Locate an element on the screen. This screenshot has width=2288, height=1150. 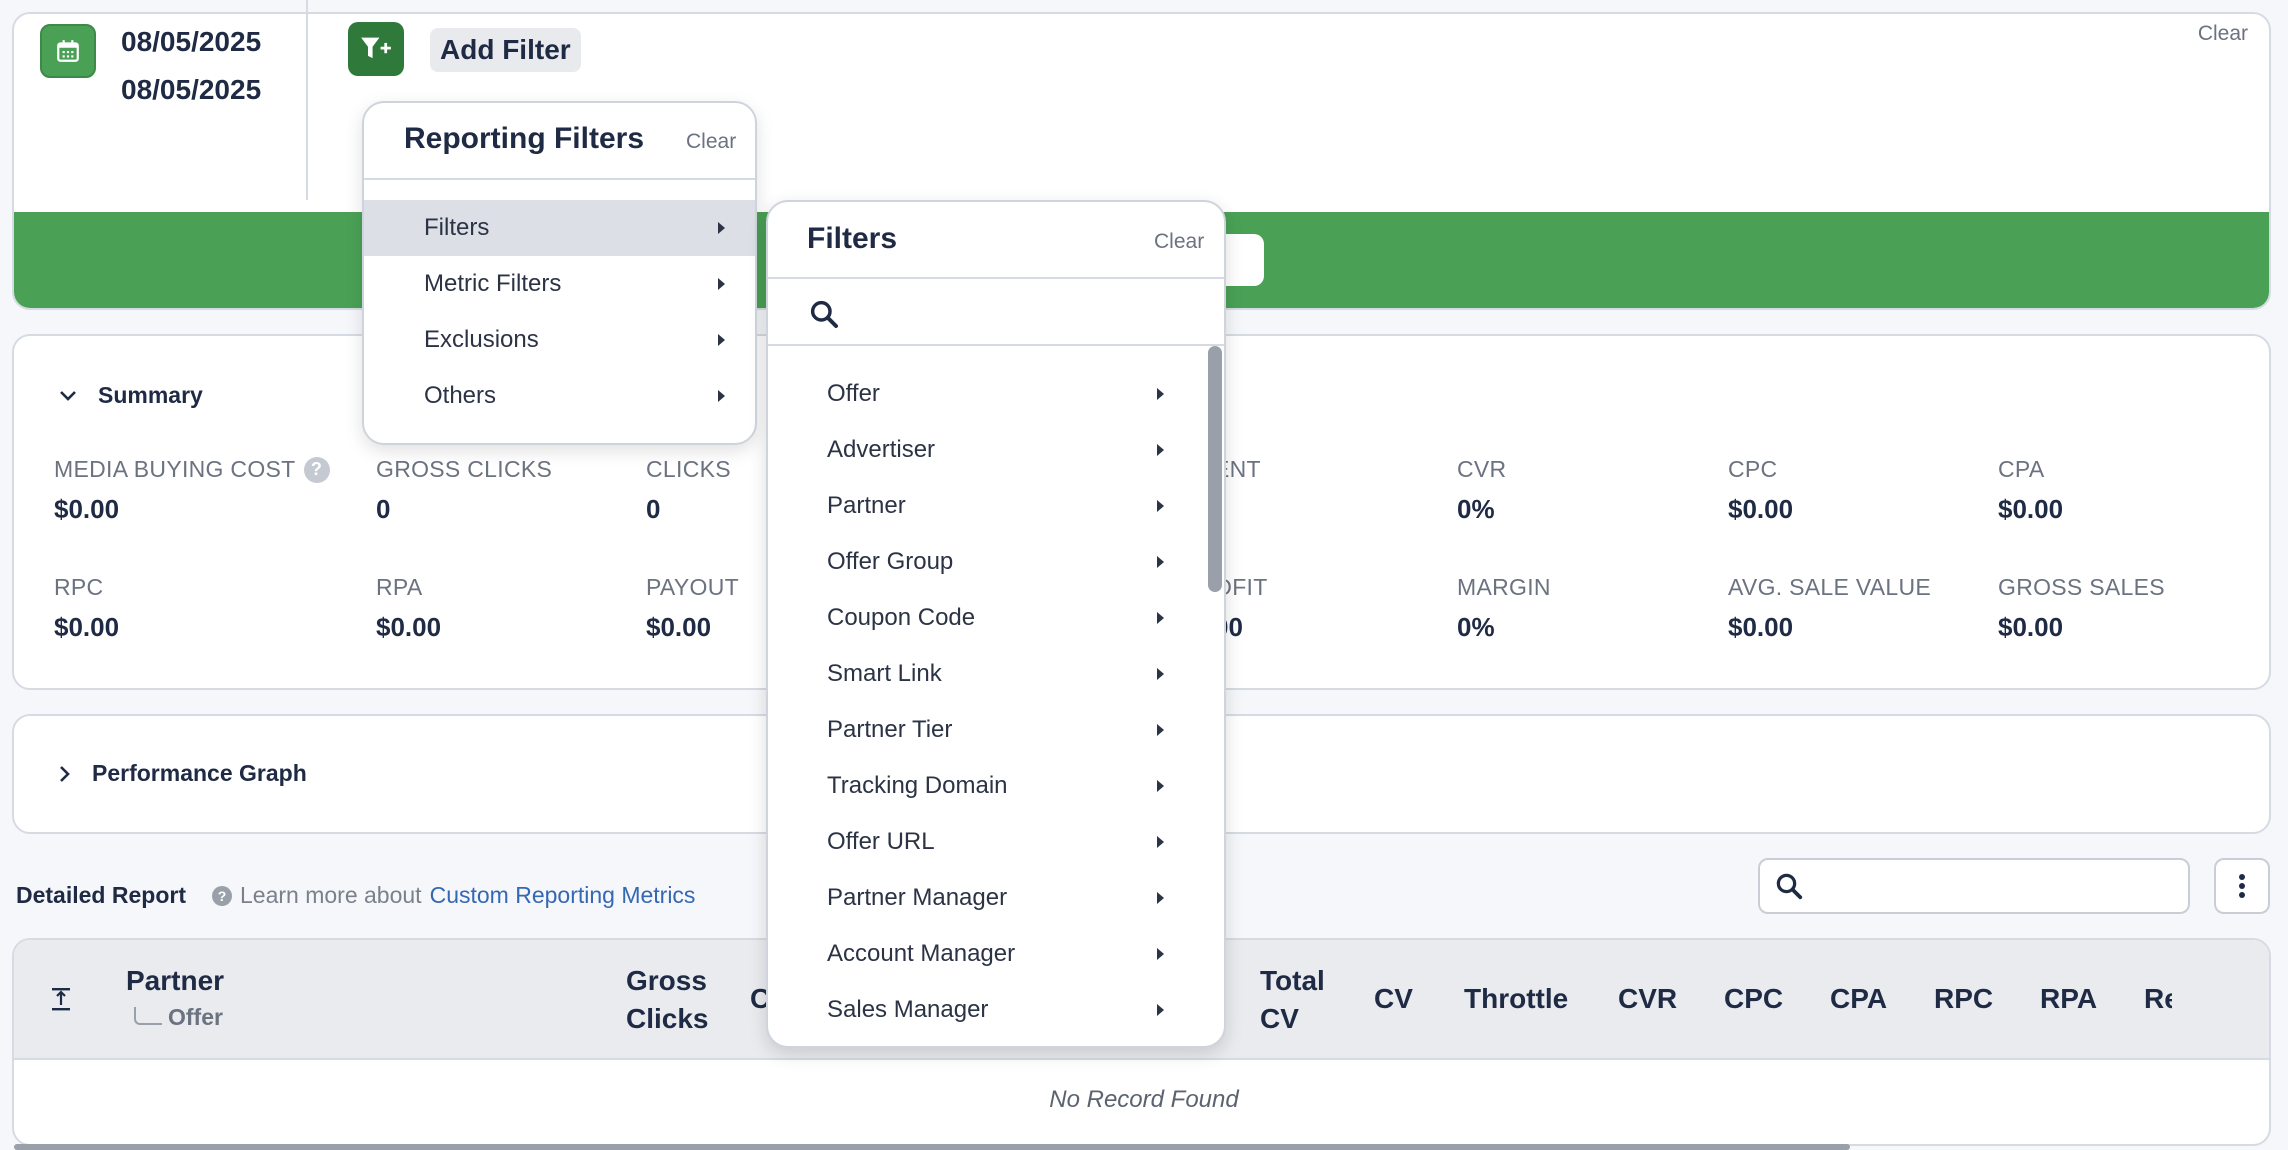
column-c: C is located at coordinates (760, 998).